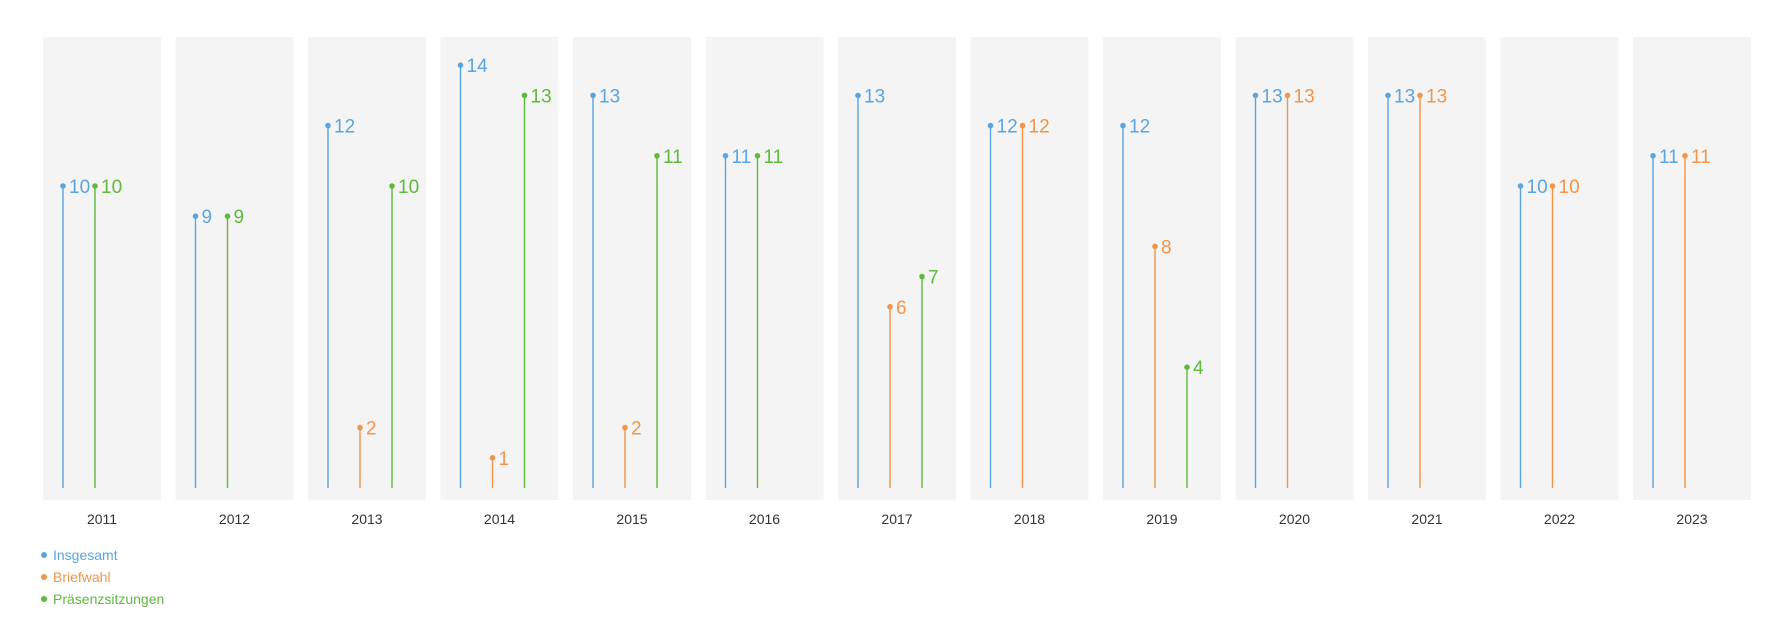 This screenshot has width=1777, height=637. I want to click on year-group-2018: 2018 12 12, so click(1029, 282).